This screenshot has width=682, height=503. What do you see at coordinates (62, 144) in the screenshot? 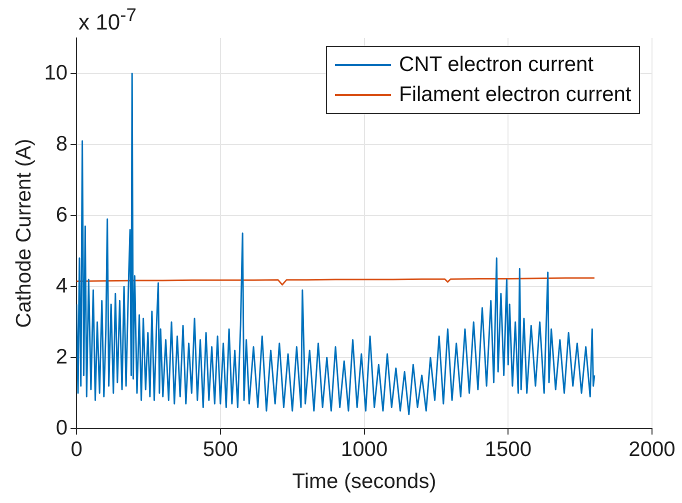
I see `y-tick-label: 8` at bounding box center [62, 144].